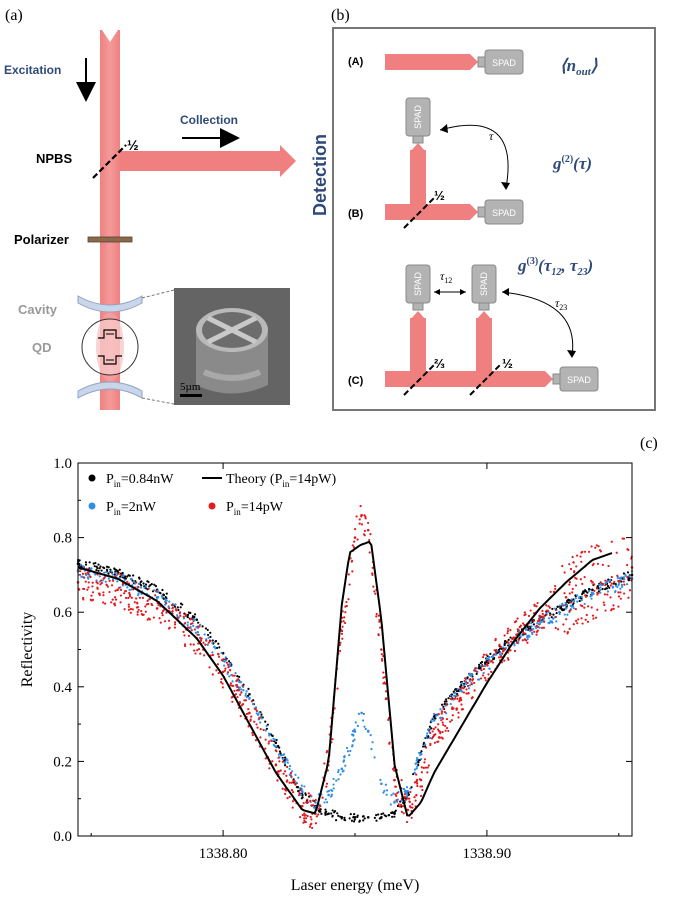 Image resolution: width=680 pixels, height=899 pixels. What do you see at coordinates (491, 136) in the screenshot?
I see `tau-label: τ` at bounding box center [491, 136].